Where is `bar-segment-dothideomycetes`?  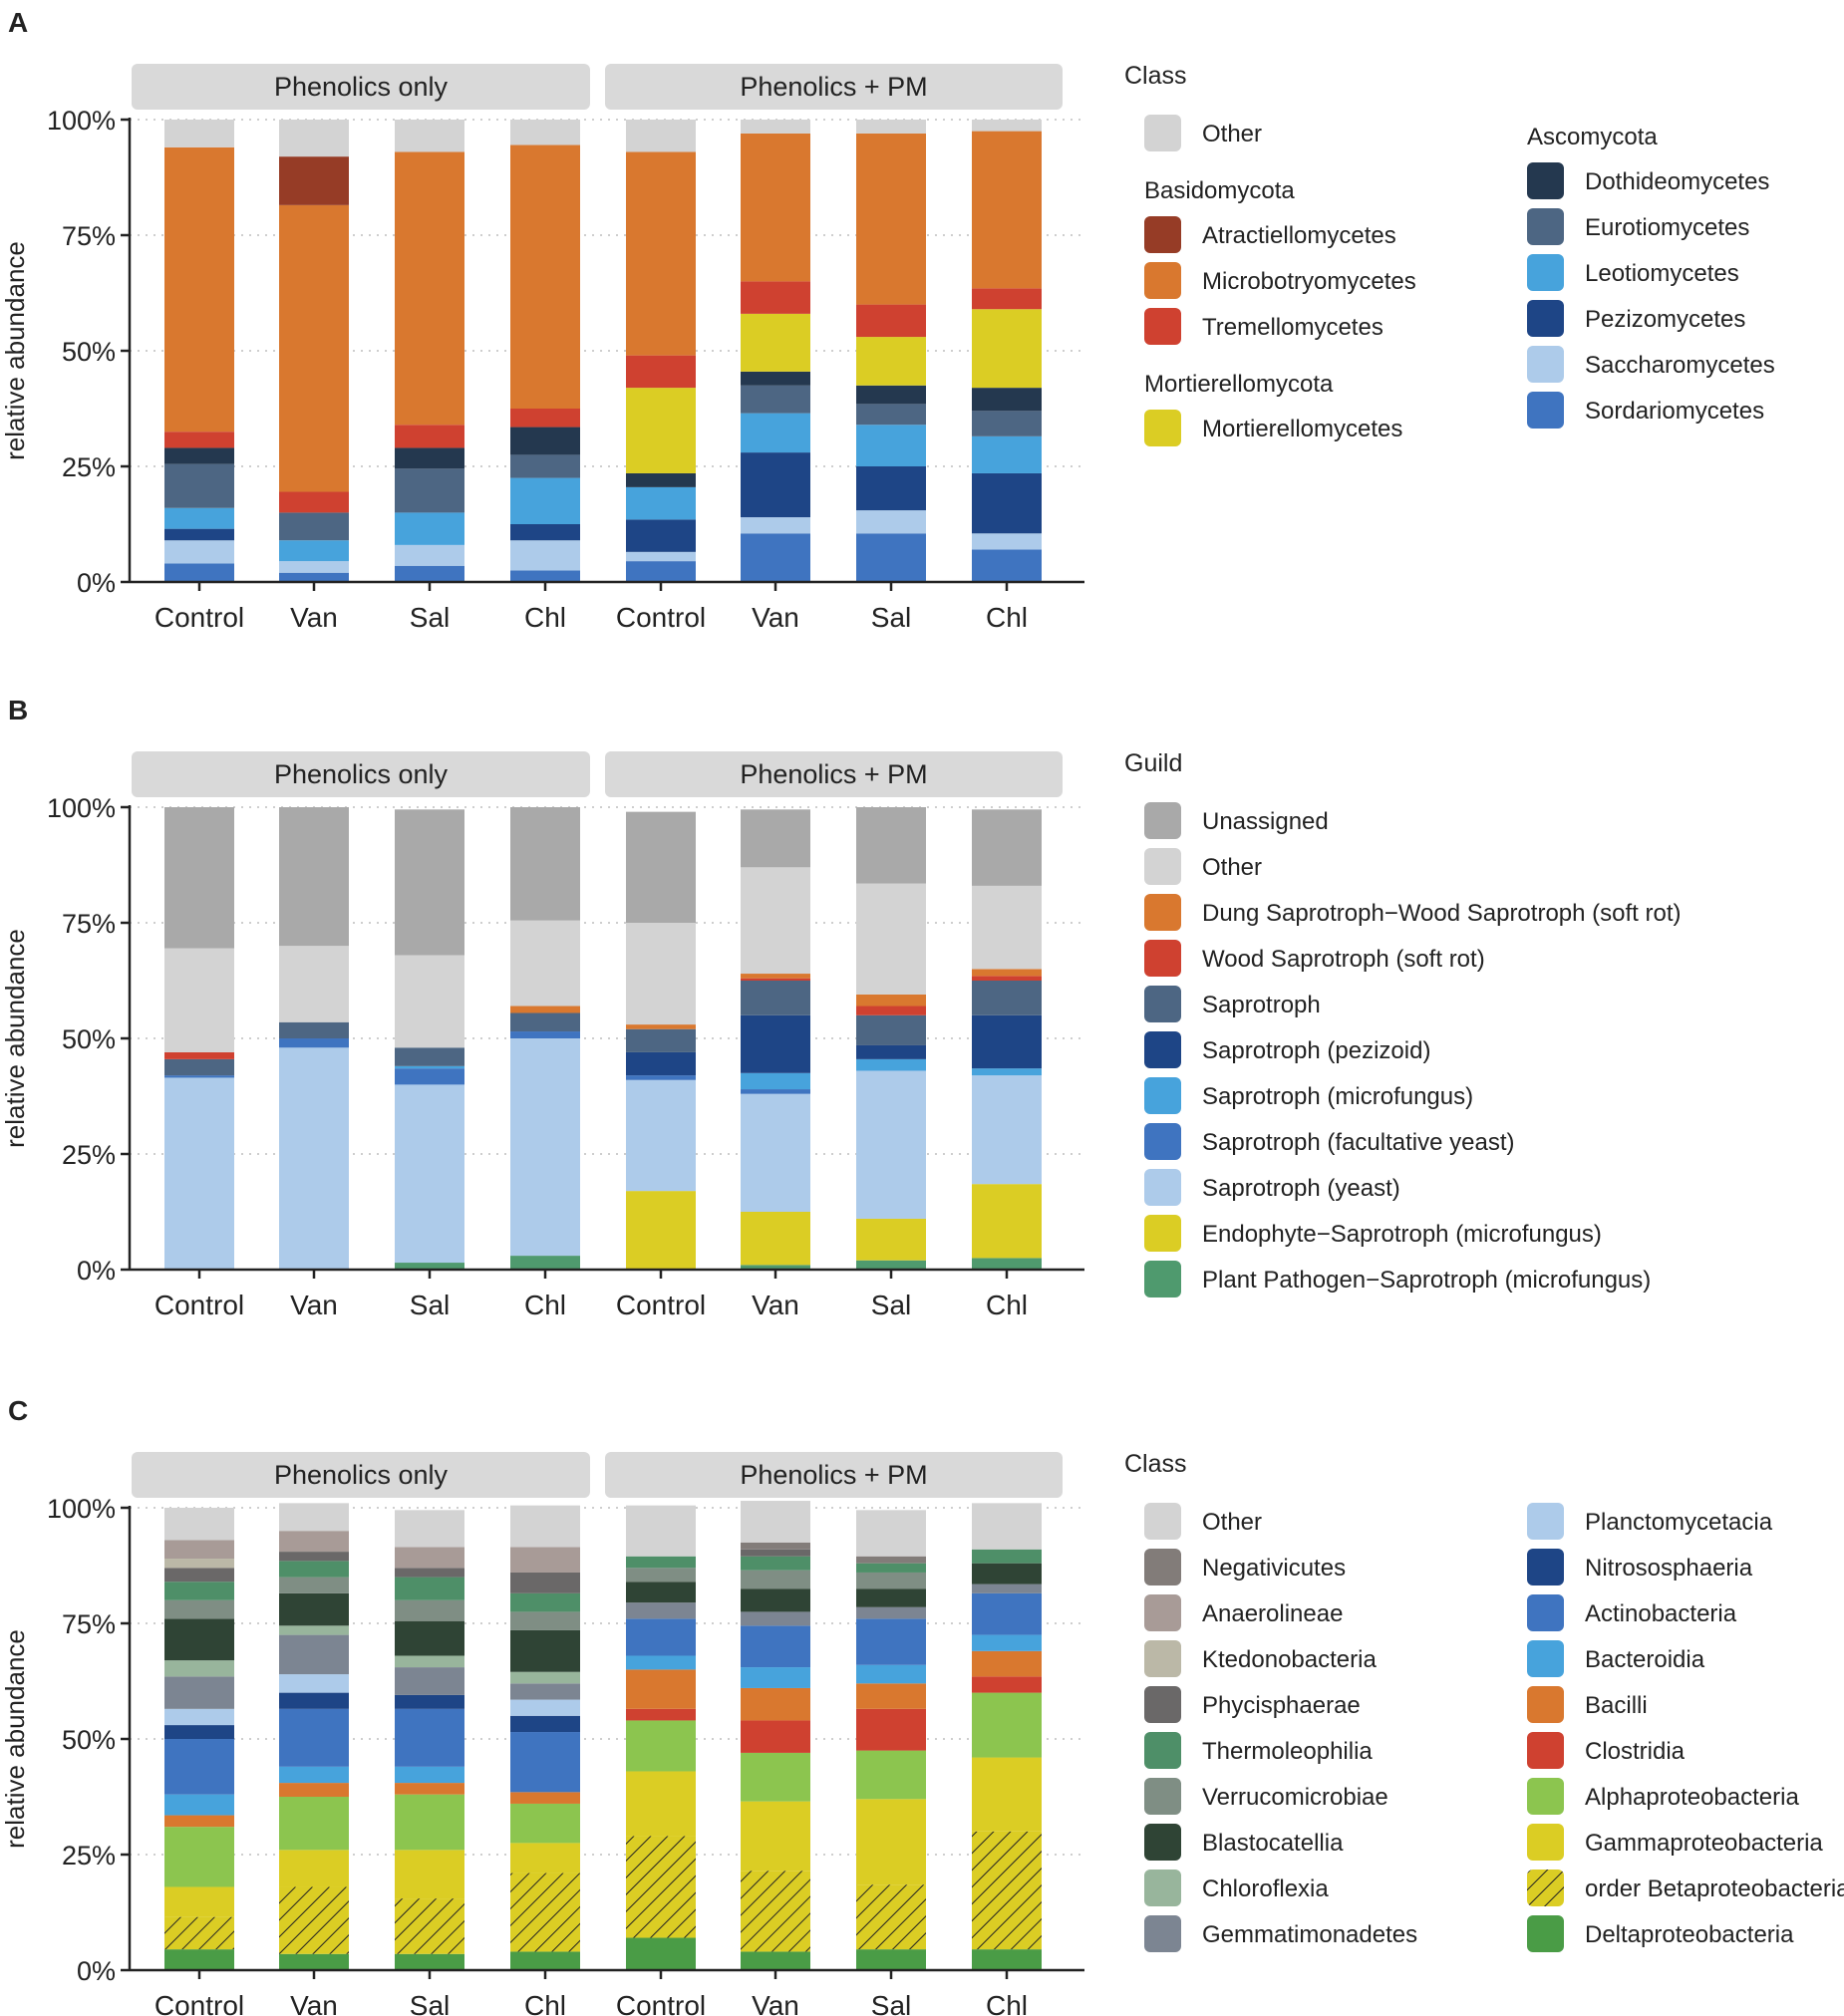 bar-segment-dothideomycetes is located at coordinates (545, 441).